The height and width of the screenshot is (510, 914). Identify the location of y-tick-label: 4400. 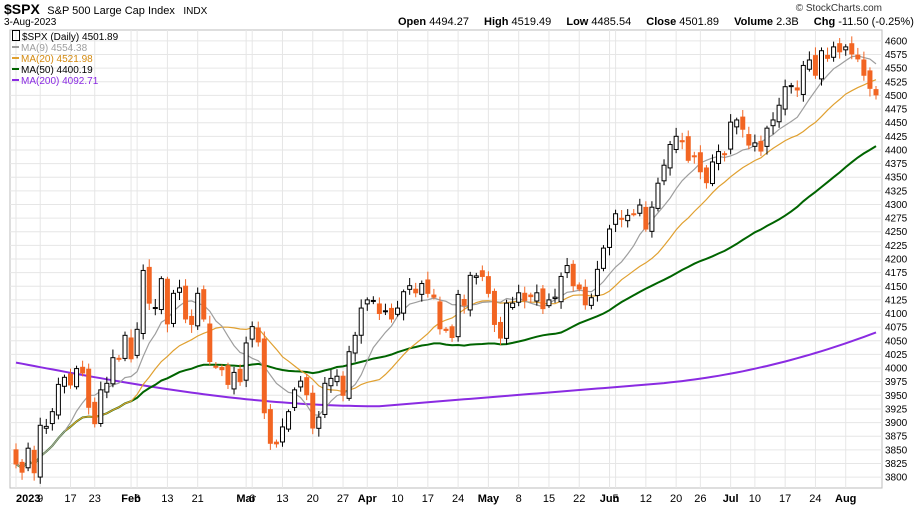
(896, 150).